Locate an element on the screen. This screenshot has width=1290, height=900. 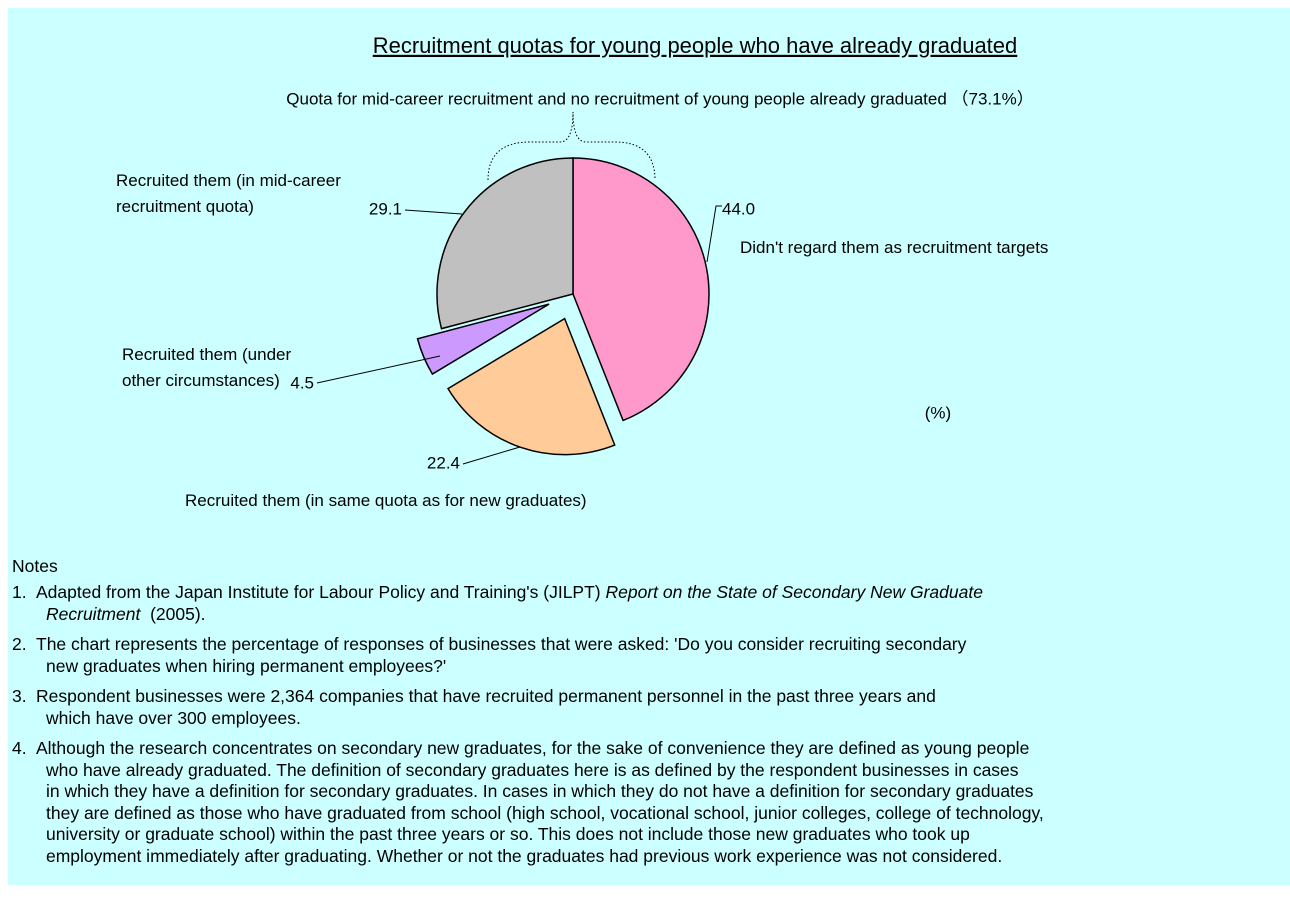
value-label: 44.0 is located at coordinates (738, 208).